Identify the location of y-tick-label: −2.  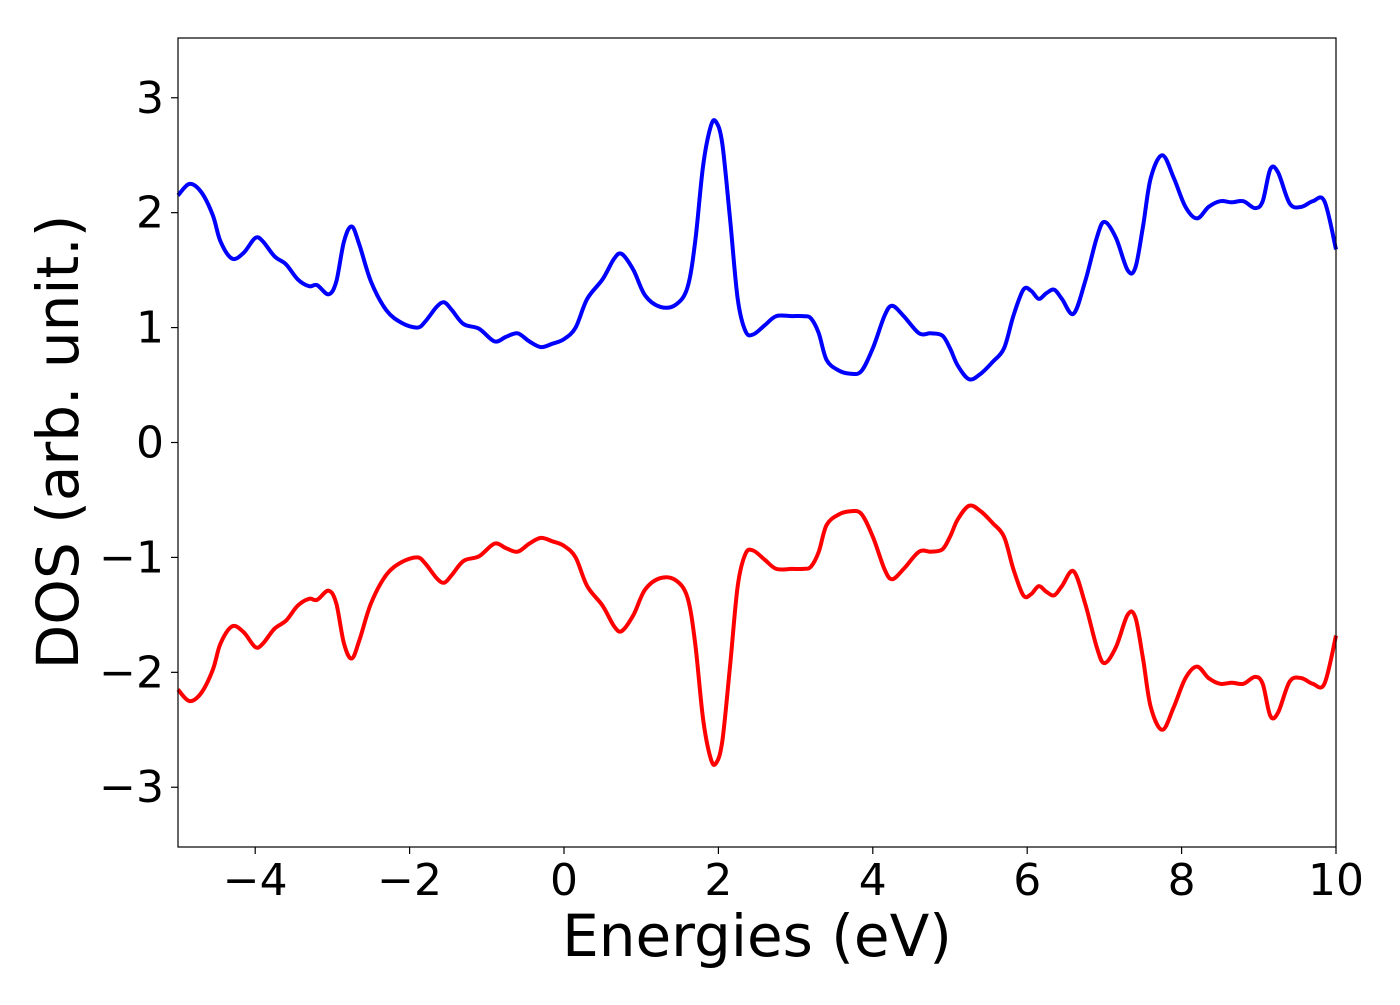
(131, 672).